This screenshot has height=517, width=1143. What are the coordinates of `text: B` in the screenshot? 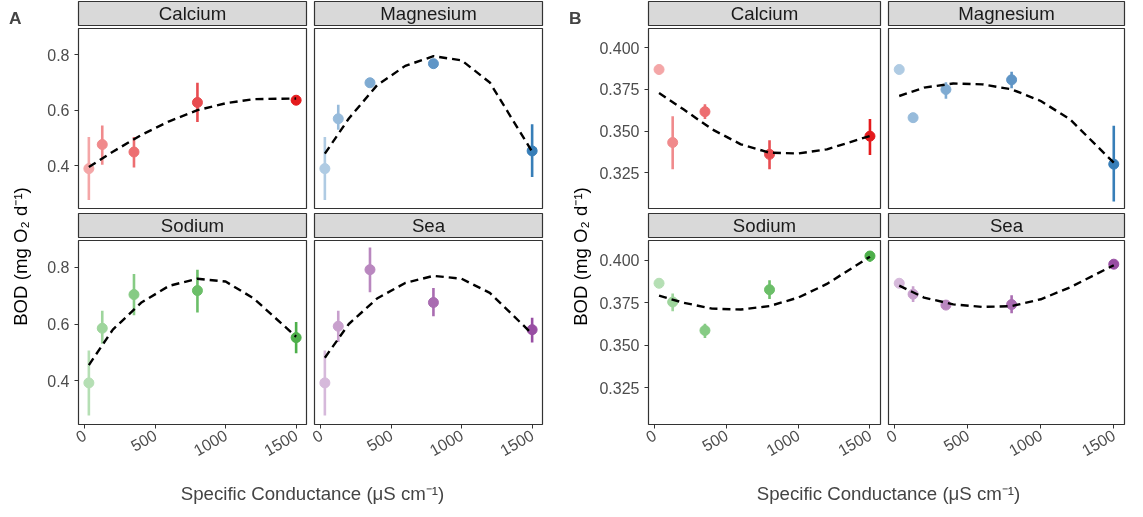 It's located at (575, 18).